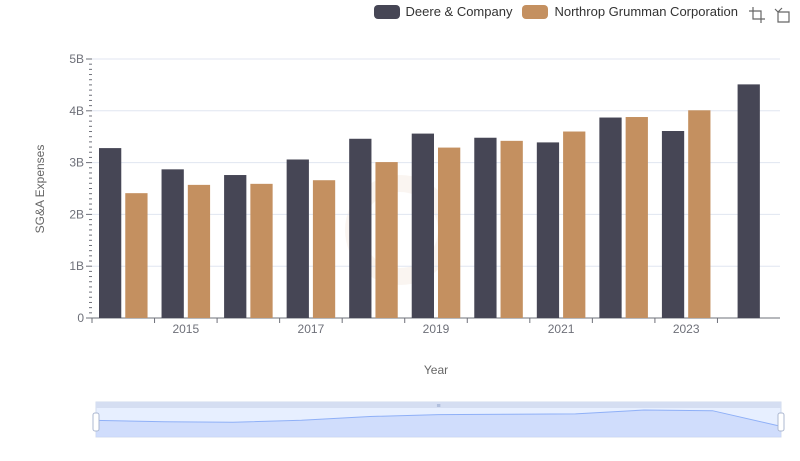  Describe the element at coordinates (311, 329) in the screenshot. I see `x-tick-label: 2017` at that location.